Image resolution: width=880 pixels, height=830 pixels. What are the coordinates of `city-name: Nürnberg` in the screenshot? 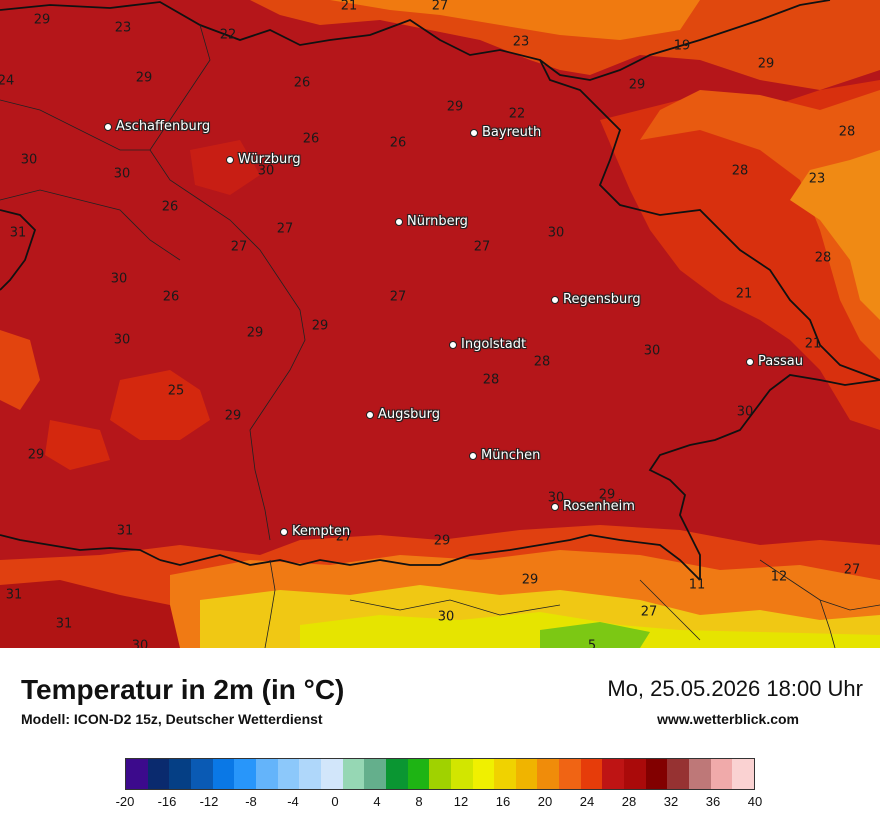 It's located at (437, 221).